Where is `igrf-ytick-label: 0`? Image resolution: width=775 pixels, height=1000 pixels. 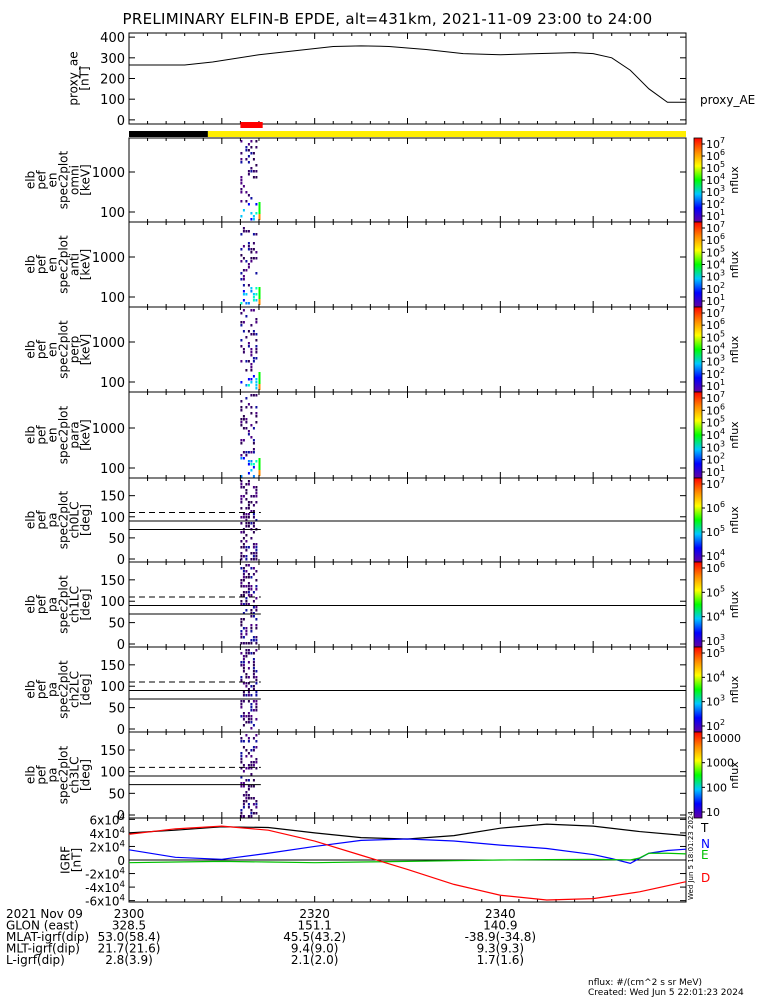 igrf-ytick-label: 0 is located at coordinates (121, 861).